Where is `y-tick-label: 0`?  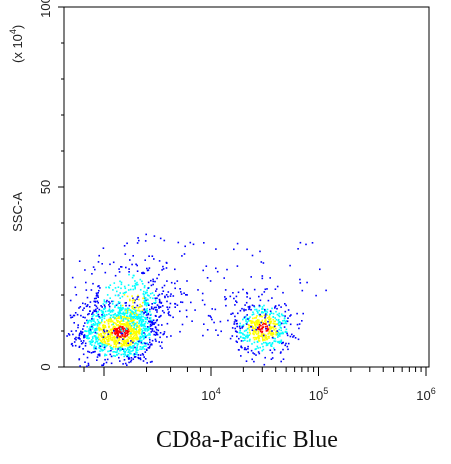 y-tick-label: 0 is located at coordinates (45, 366).